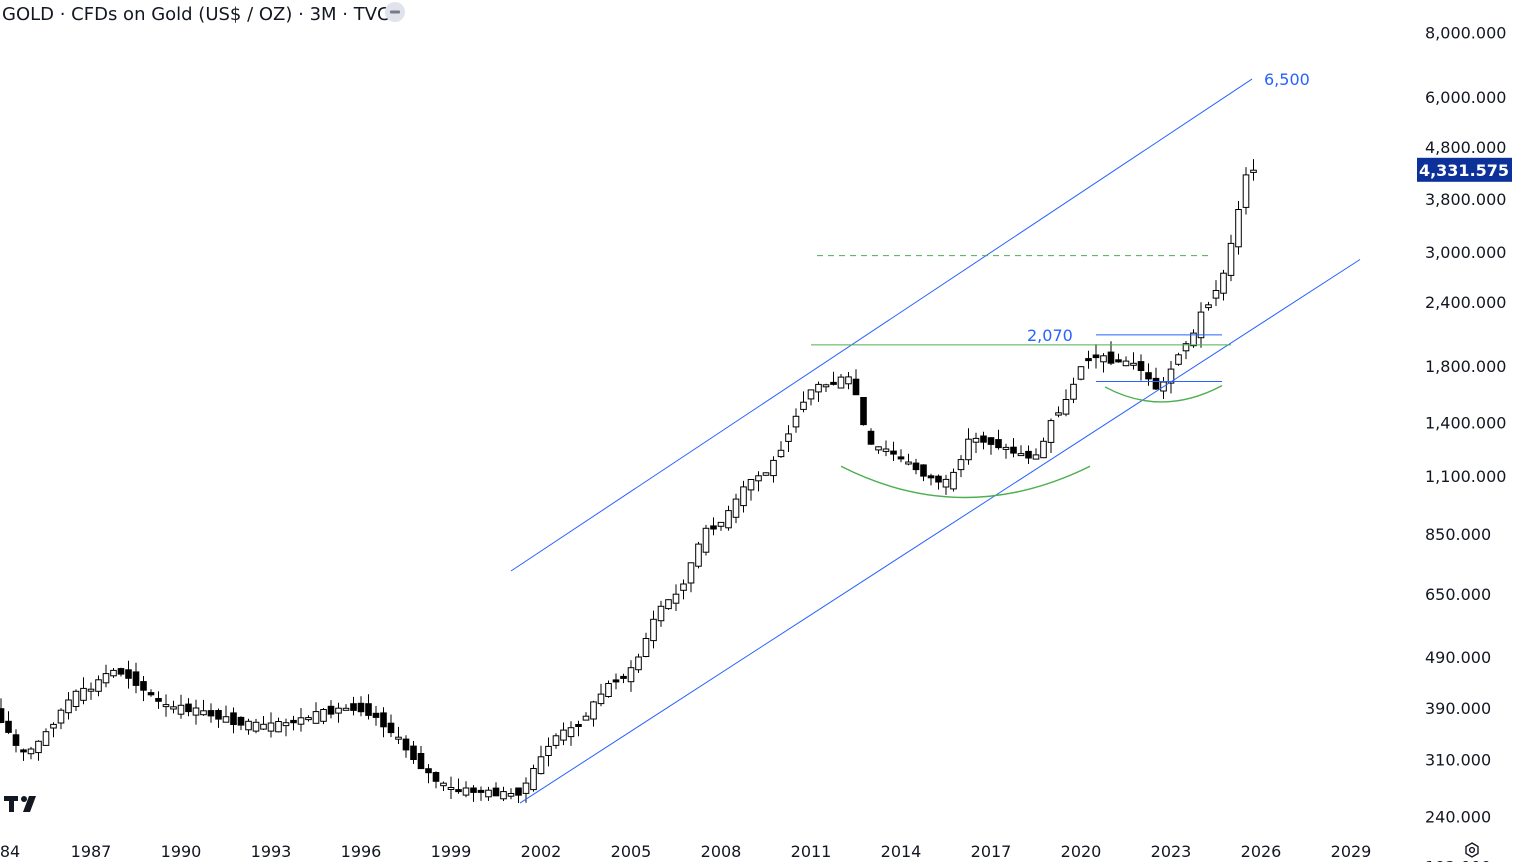 This screenshot has height=862, width=1520. I want to click on x-tick-label: 2026, so click(1261, 851).